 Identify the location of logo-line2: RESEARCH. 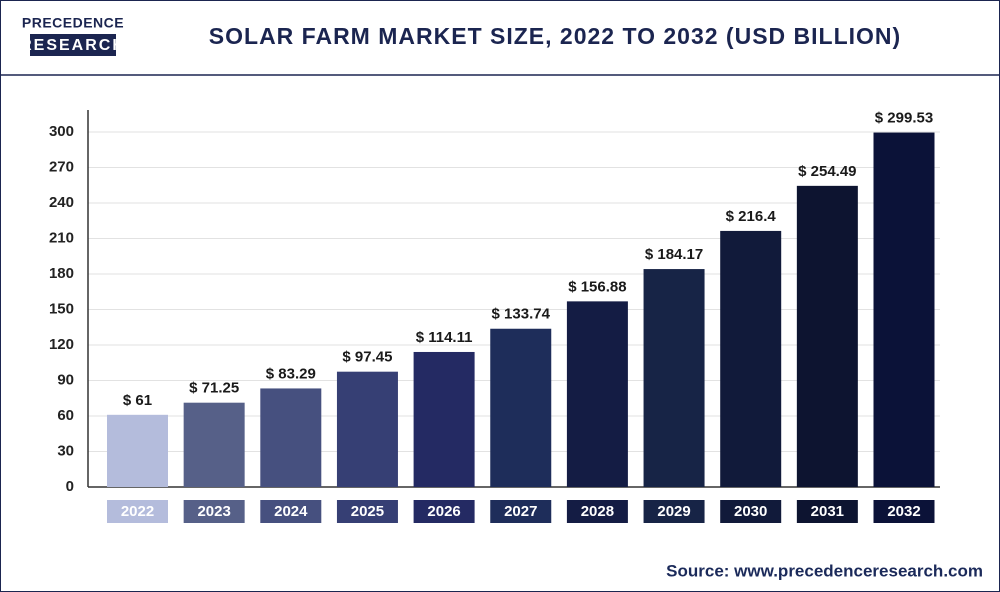
(73, 45).